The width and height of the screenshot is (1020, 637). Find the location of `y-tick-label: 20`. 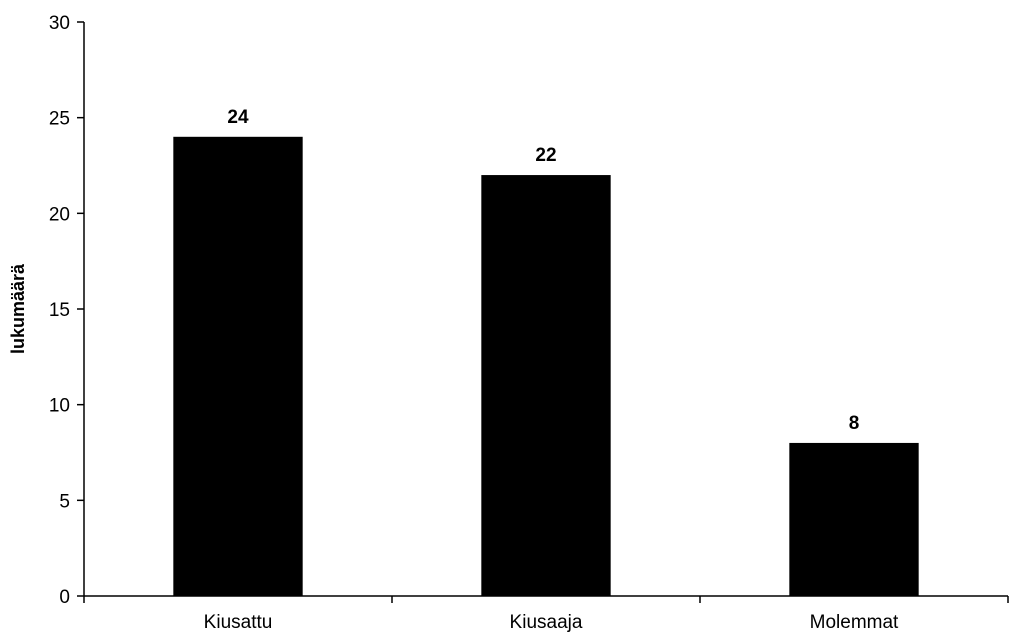

y-tick-label: 20 is located at coordinates (59, 214).